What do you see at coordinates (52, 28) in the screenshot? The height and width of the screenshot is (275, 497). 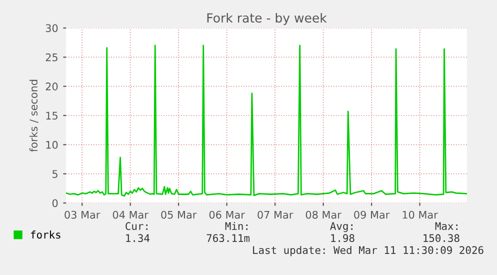 I see `y-tick-label: 30` at bounding box center [52, 28].